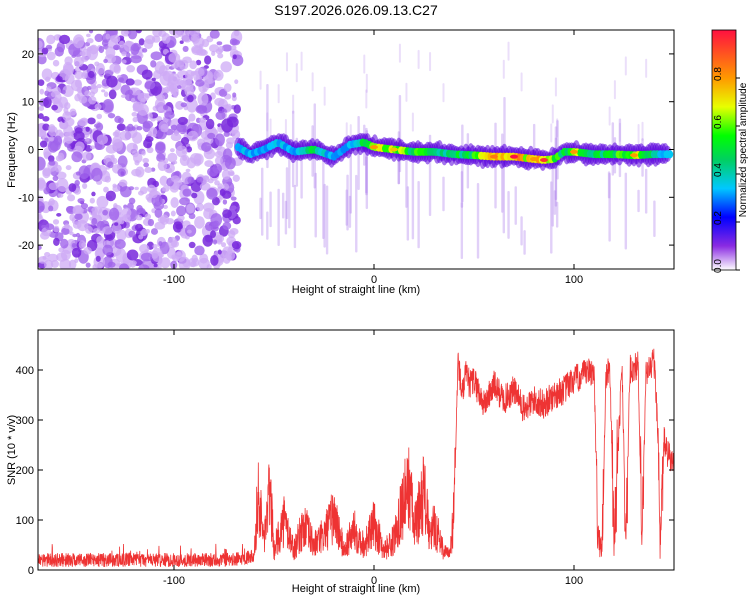 The width and height of the screenshot is (750, 600). Describe the element at coordinates (25, 371) in the screenshot. I see `snr-ytick-label: 400` at that location.